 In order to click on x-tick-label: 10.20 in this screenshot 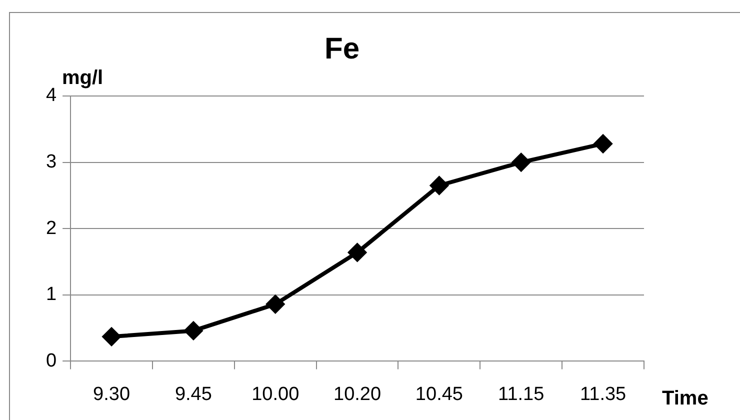, I will do `click(358, 394)`.